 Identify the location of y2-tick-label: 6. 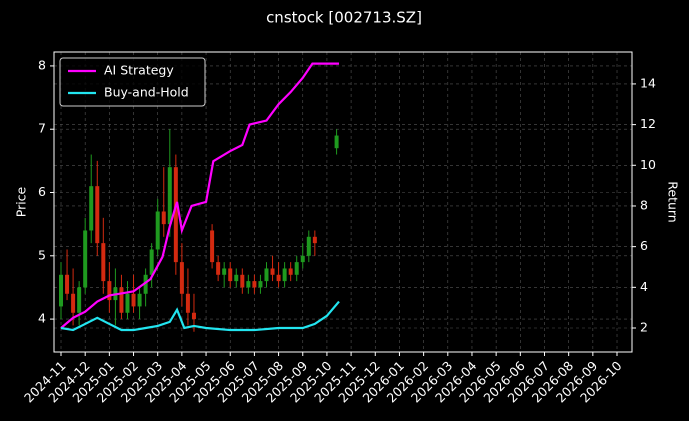
(644, 245).